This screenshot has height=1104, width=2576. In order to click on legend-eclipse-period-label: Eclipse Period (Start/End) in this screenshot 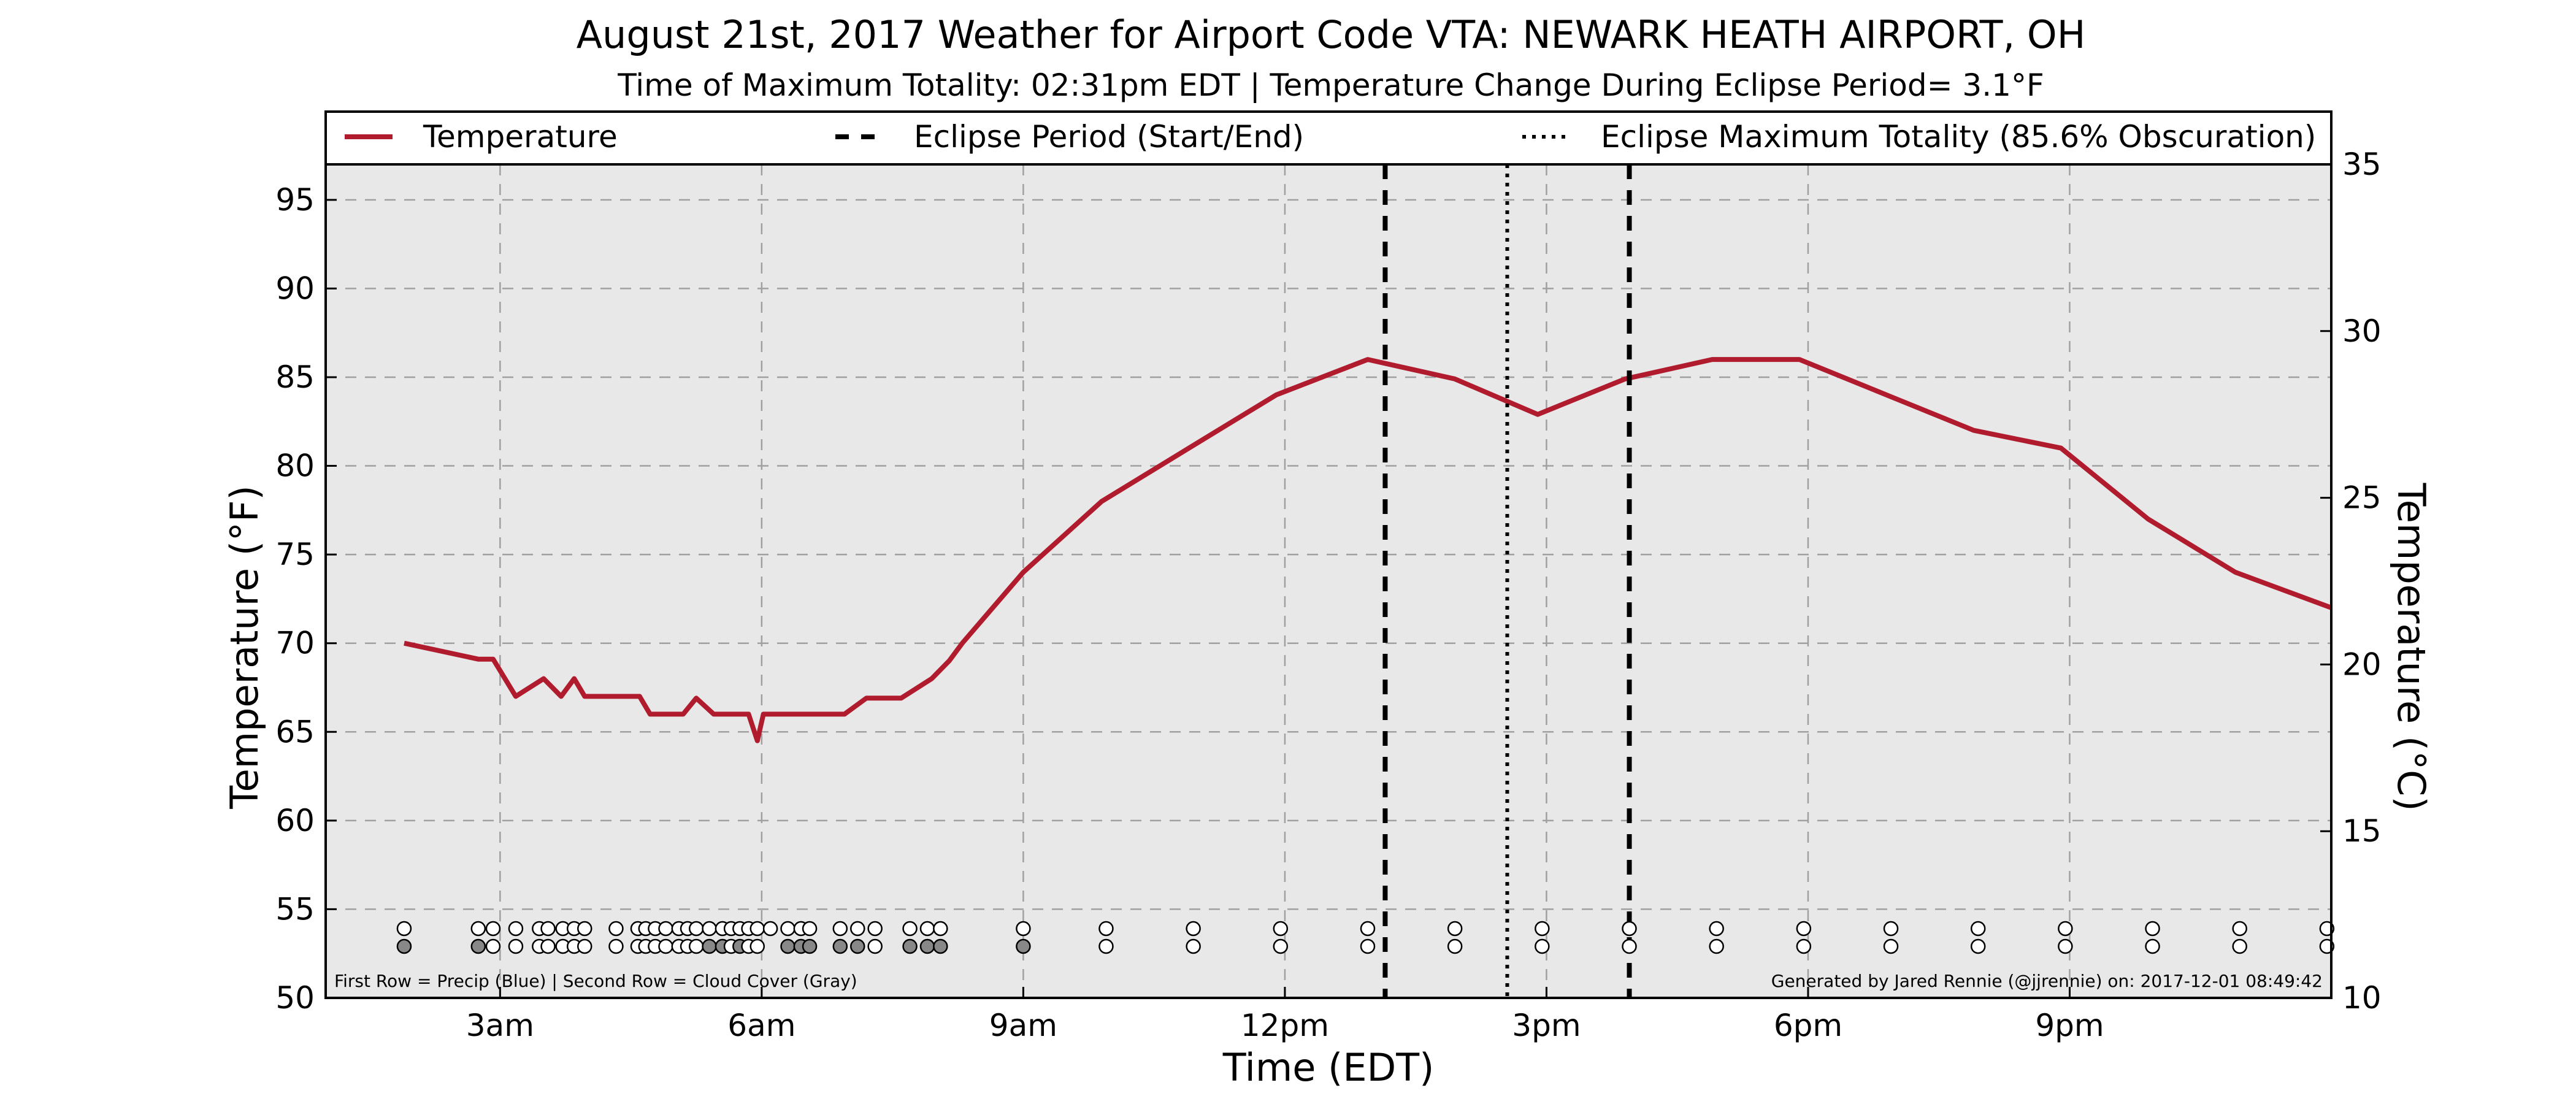, I will do `click(1109, 137)`.